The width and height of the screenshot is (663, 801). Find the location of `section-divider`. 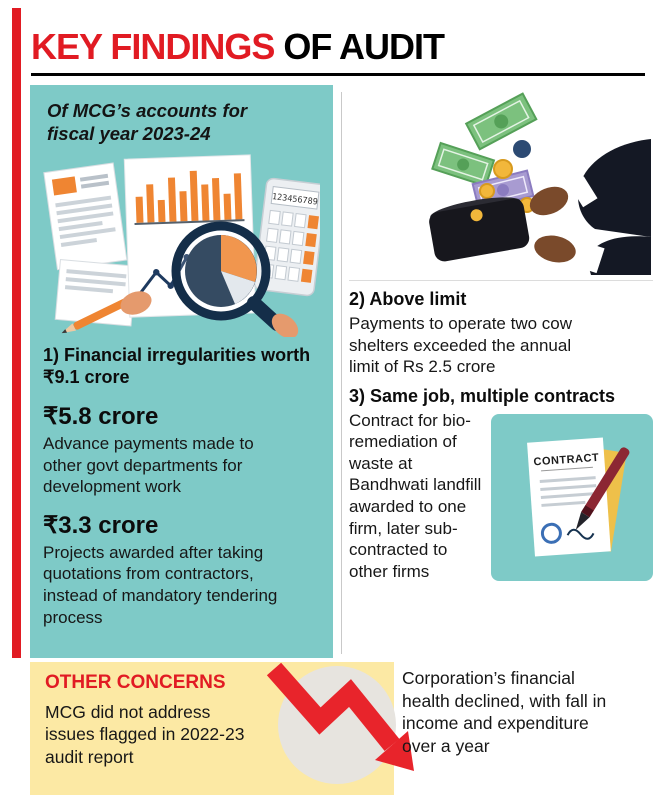

section-divider is located at coordinates (501, 280).